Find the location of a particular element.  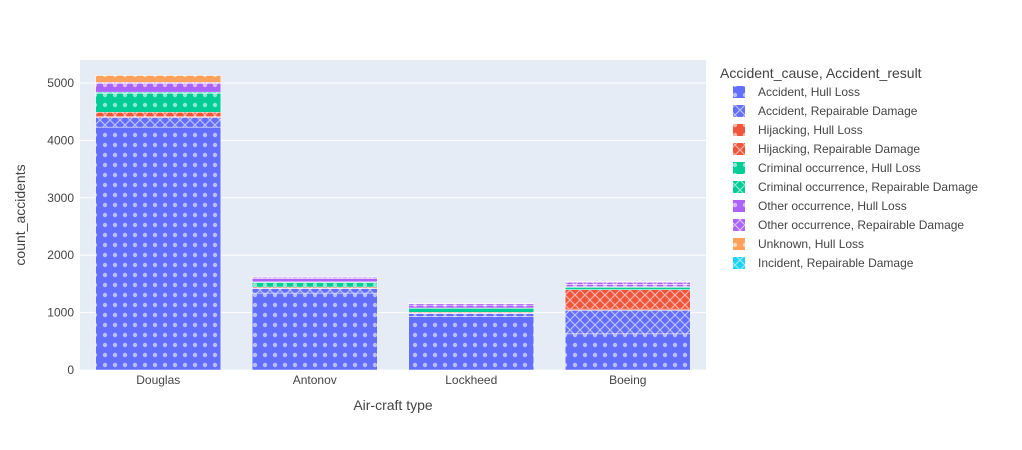

x-tick-label: Boeing is located at coordinates (627, 380).